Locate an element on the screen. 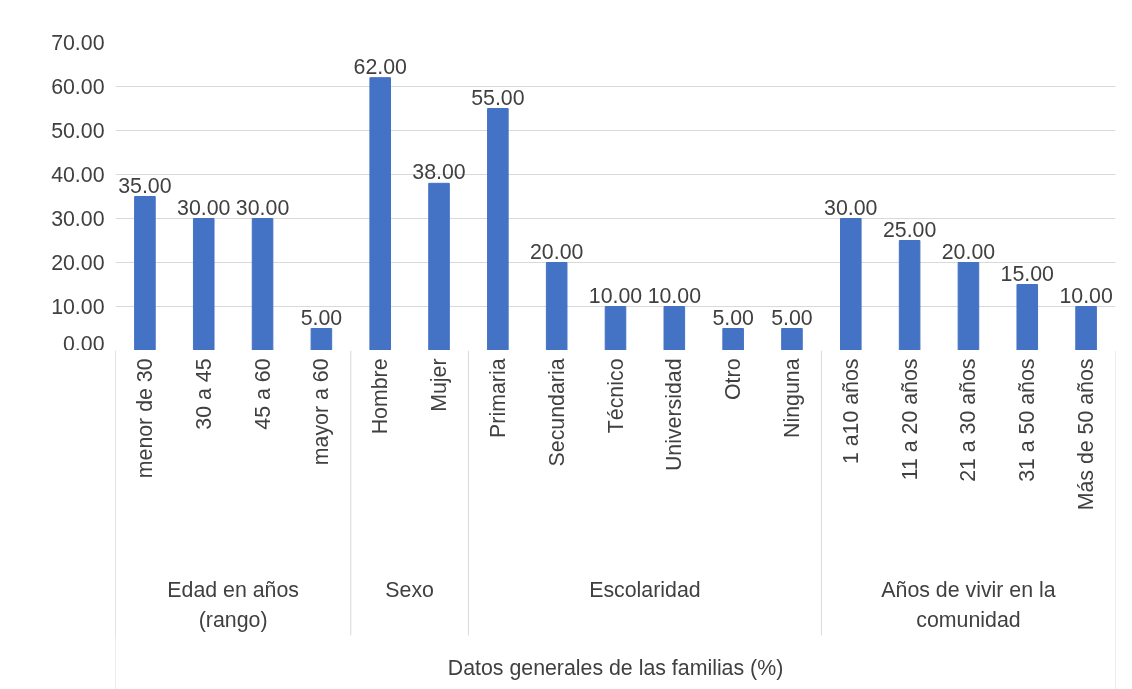 The image size is (1132, 689). x-tick-label: Ninguna is located at coordinates (791, 398).